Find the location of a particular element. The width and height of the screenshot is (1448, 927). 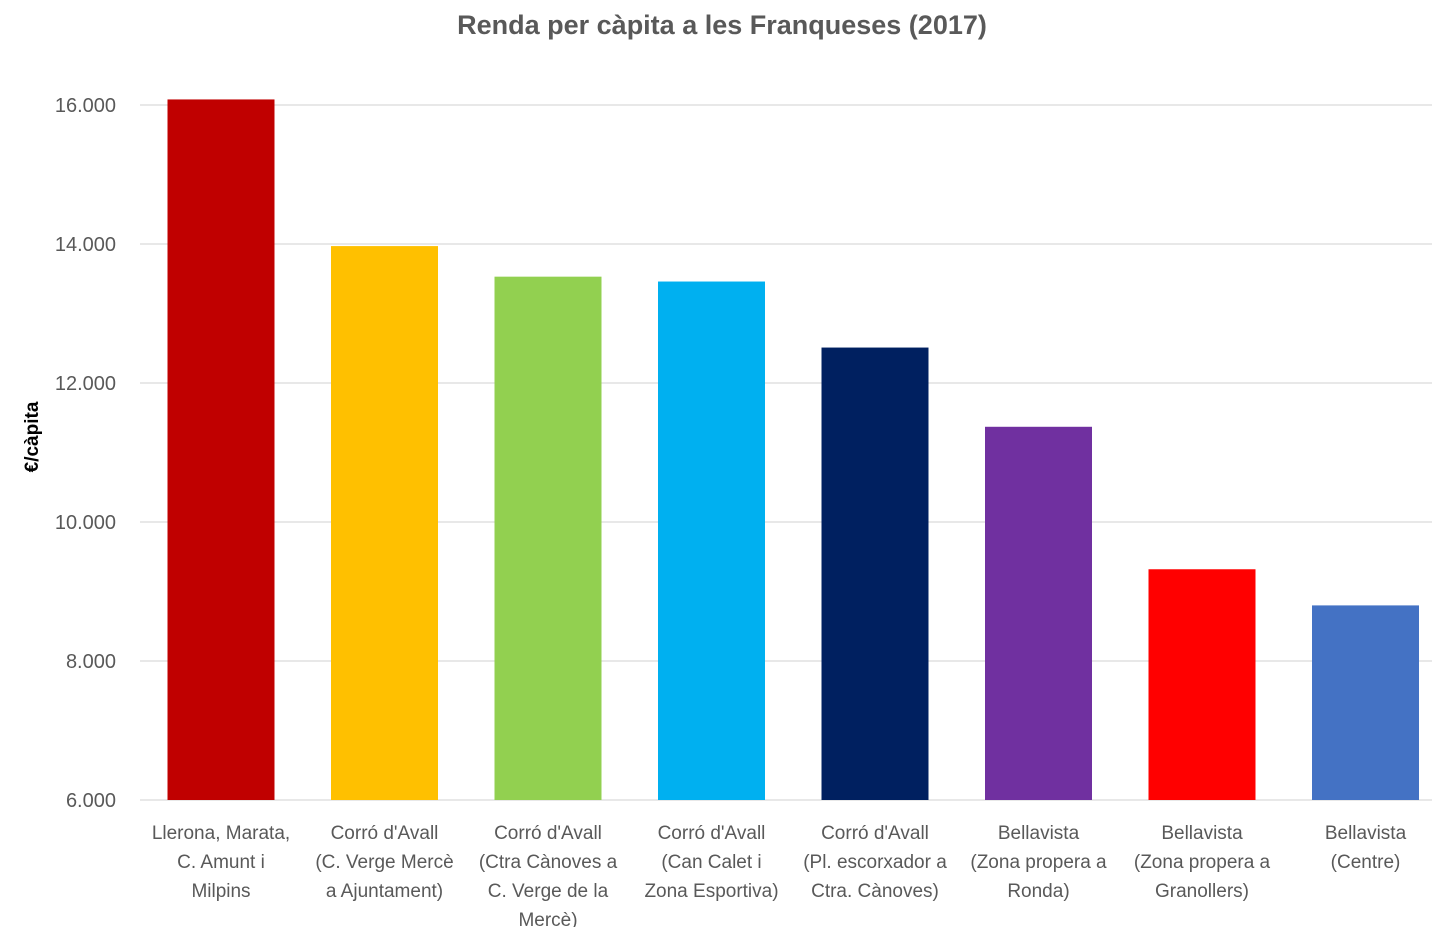

category-label: Bellavista (Zona propera a Granollers) is located at coordinates (1202, 862).